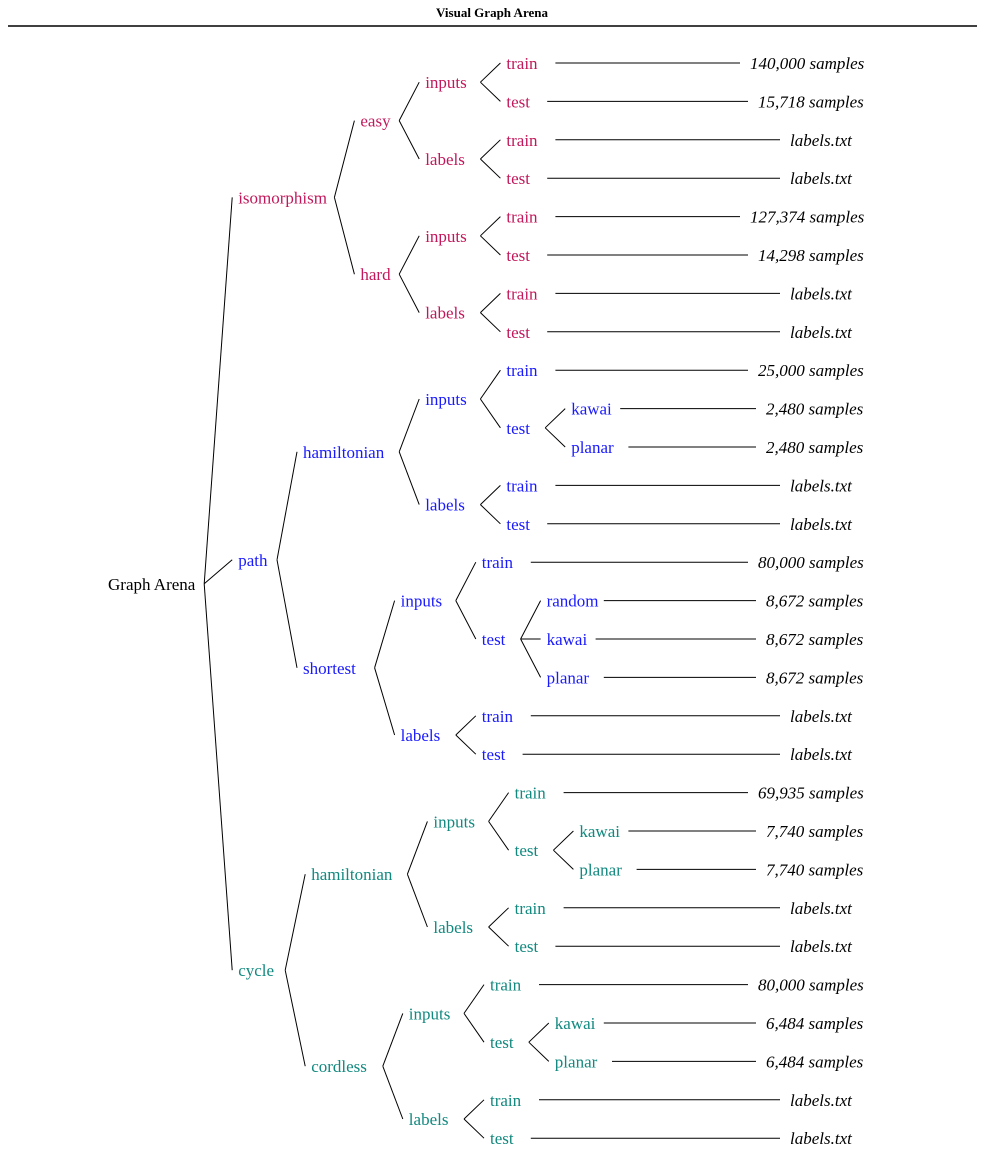  I want to click on diagram-title: Visual Graph Arena, so click(492, 12).